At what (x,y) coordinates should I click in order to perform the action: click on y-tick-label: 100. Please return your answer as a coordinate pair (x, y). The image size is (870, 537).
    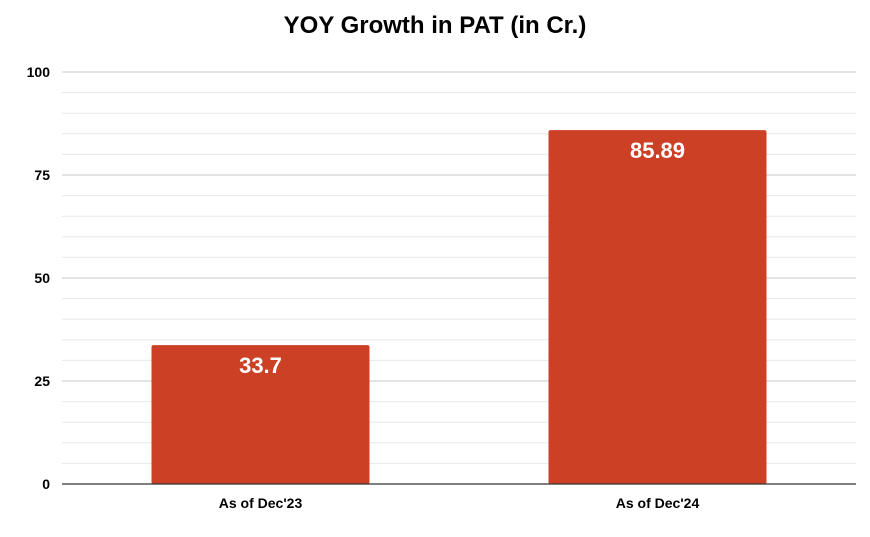
    Looking at the image, I should click on (39, 72).